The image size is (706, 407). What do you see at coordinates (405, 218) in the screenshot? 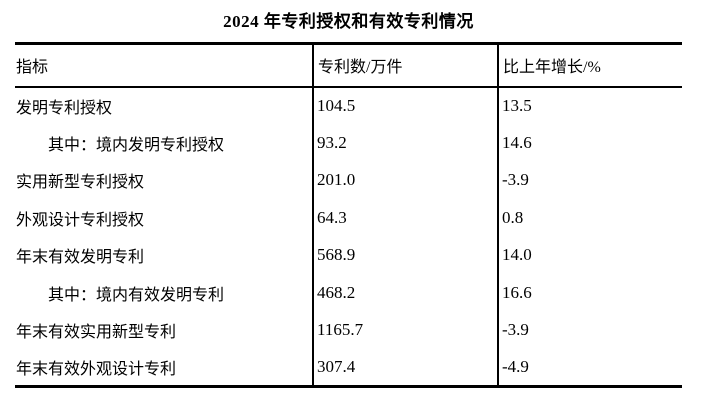
I see `patent-count-cell: 64.3` at bounding box center [405, 218].